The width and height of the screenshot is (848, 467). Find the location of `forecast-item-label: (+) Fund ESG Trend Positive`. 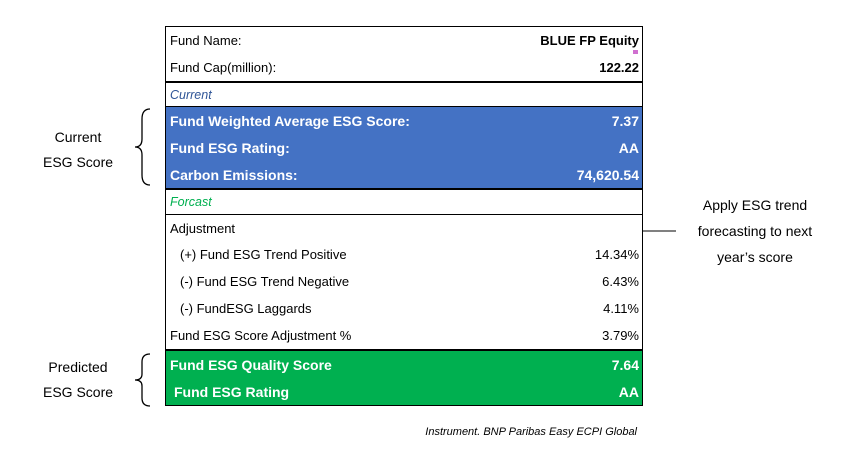

forecast-item-label: (+) Fund ESG Trend Positive is located at coordinates (263, 254).